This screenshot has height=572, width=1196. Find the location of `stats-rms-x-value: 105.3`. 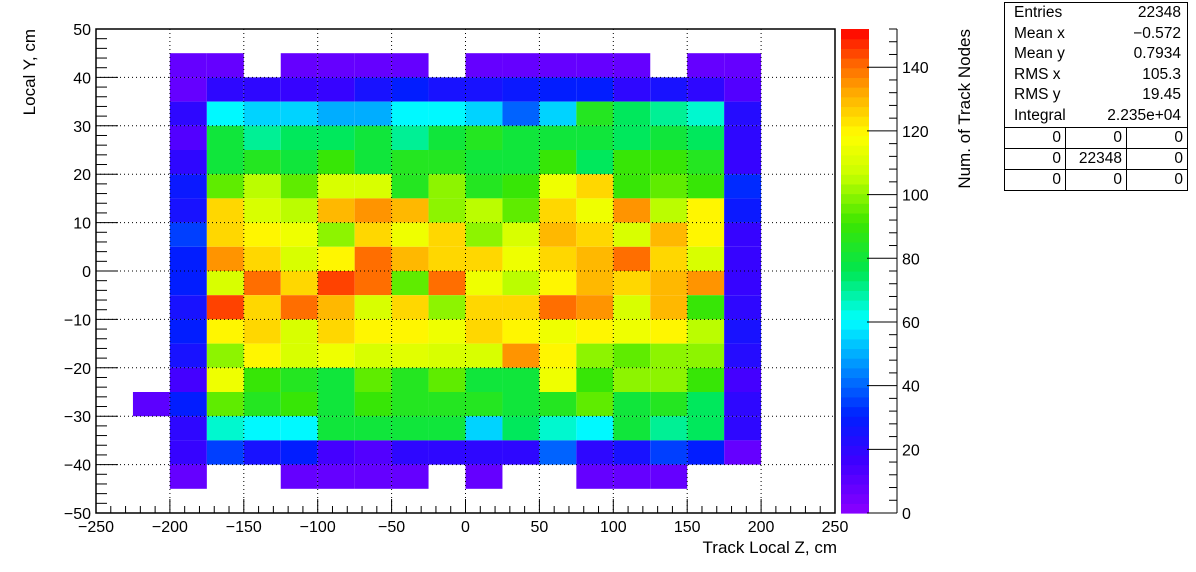

stats-rms-x-value: 105.3 is located at coordinates (1161, 74).